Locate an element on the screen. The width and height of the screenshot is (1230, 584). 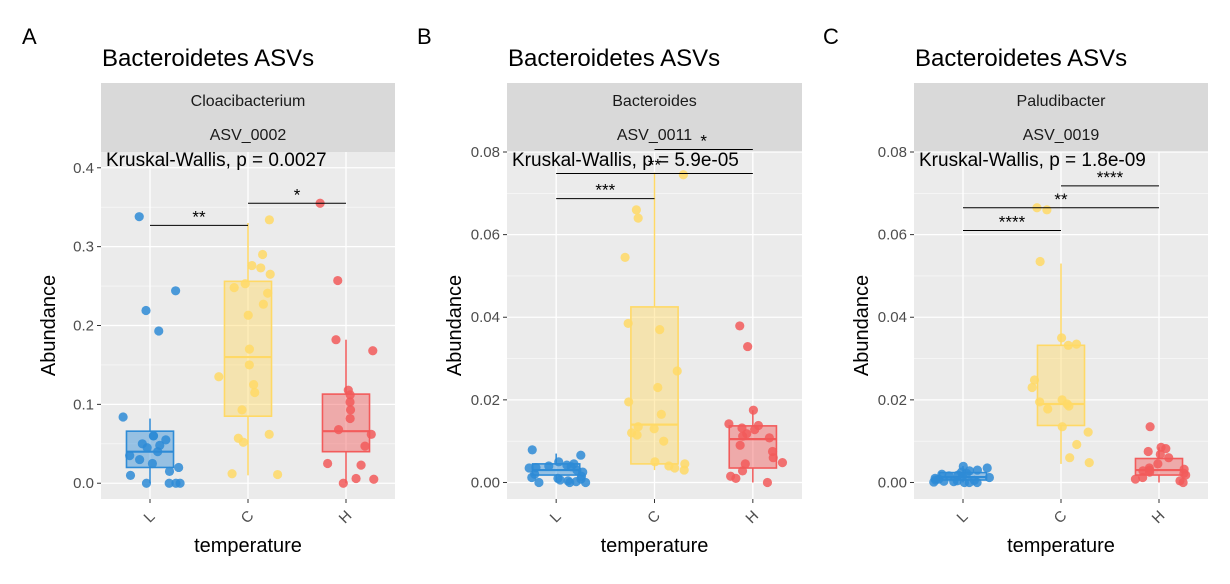
x-axis-title: temperature is located at coordinates (1061, 546).